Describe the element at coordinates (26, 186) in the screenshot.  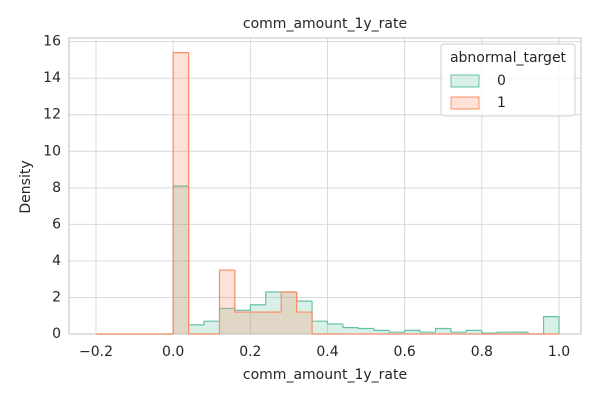
I see `y-axis-label: Density` at that location.